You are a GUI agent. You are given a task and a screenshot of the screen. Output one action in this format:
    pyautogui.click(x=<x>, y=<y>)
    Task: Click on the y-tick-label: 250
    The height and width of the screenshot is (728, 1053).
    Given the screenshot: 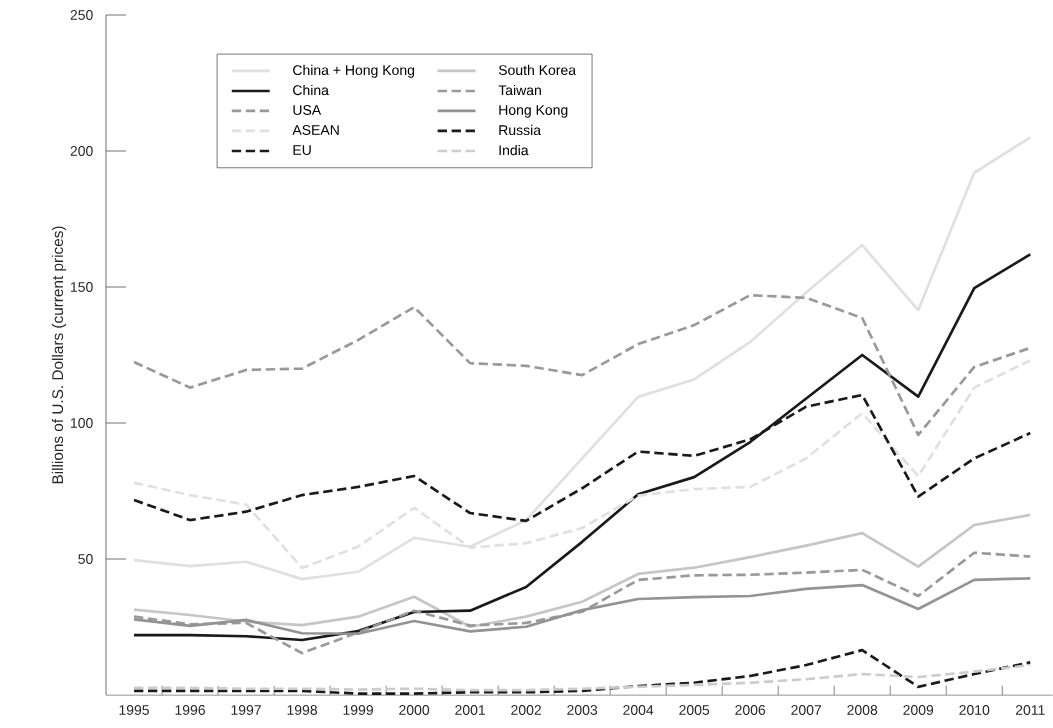 What is the action you would take?
    pyautogui.click(x=81, y=15)
    